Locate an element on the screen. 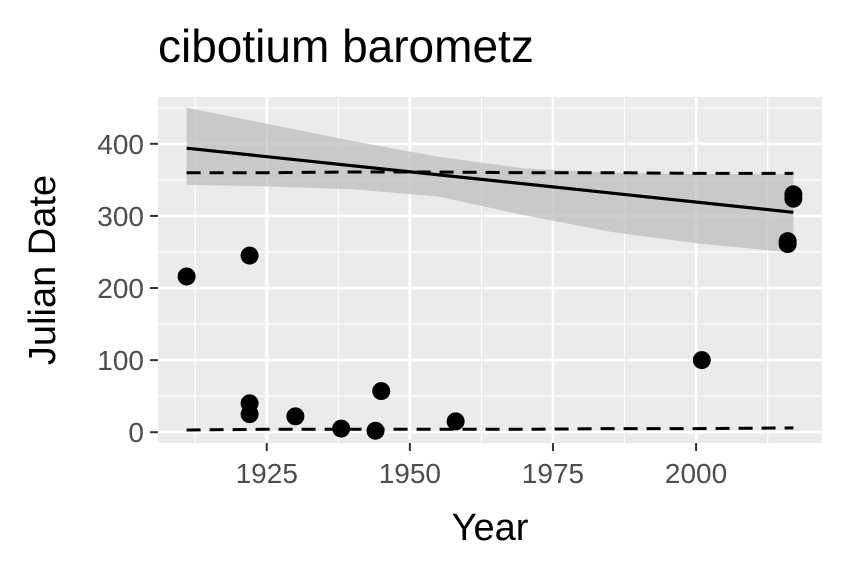 Image resolution: width=844 pixels, height=573 pixels. y-tick-label: 300 is located at coordinates (120, 216).